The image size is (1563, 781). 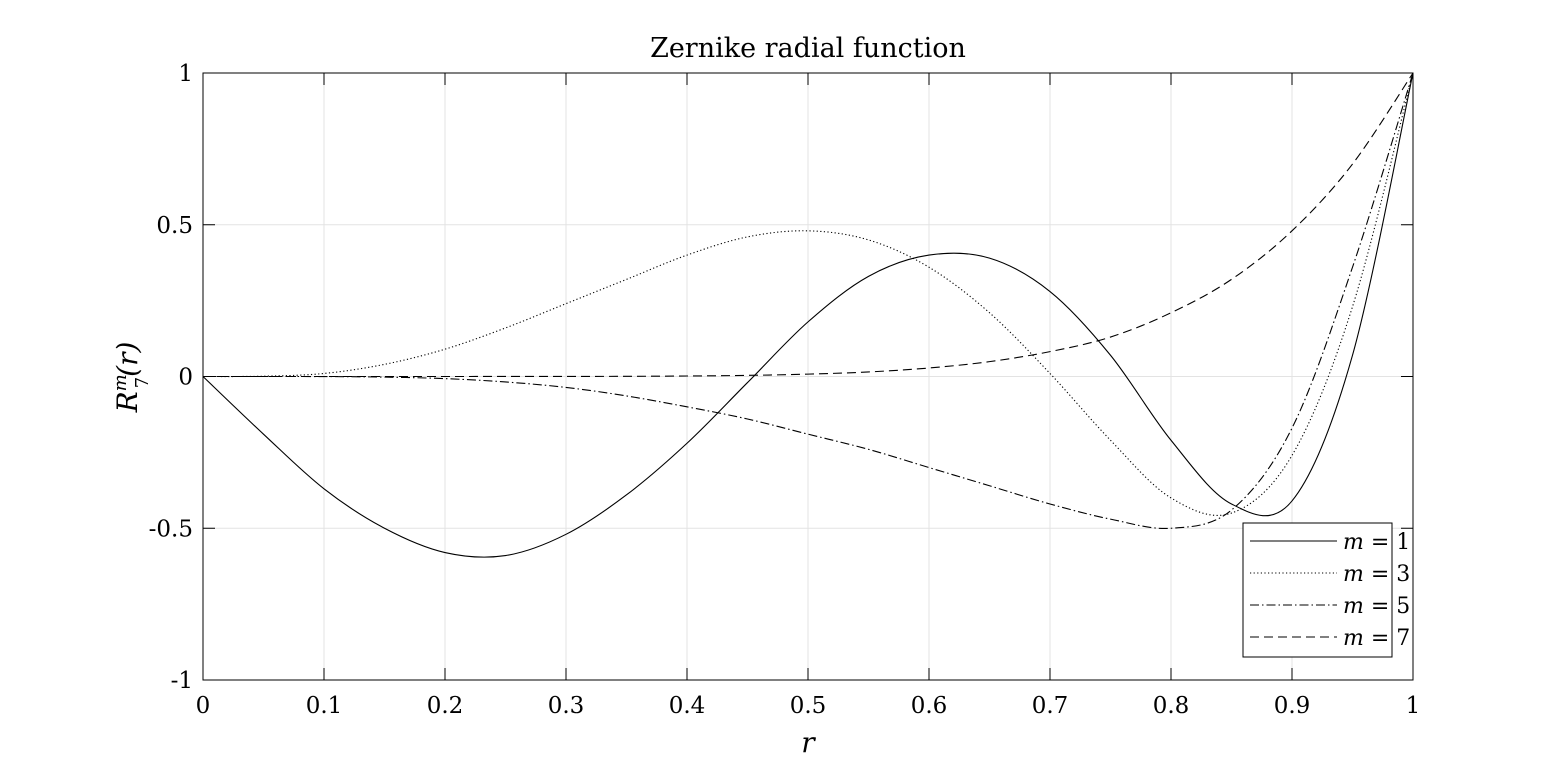 What do you see at coordinates (203, 706) in the screenshot?
I see `x-tick-label: 0` at bounding box center [203, 706].